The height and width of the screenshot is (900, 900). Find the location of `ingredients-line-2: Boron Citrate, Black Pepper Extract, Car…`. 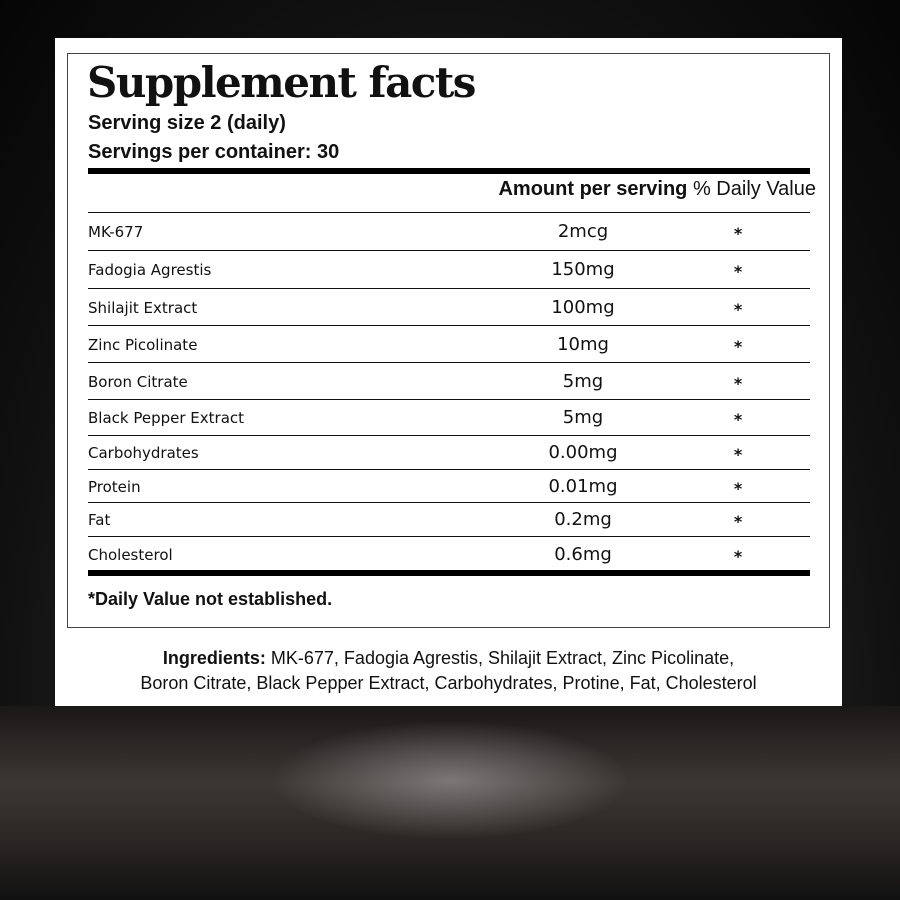

ingredients-line-2: Boron Citrate, Black Pepper Extract, Car… is located at coordinates (448, 683).